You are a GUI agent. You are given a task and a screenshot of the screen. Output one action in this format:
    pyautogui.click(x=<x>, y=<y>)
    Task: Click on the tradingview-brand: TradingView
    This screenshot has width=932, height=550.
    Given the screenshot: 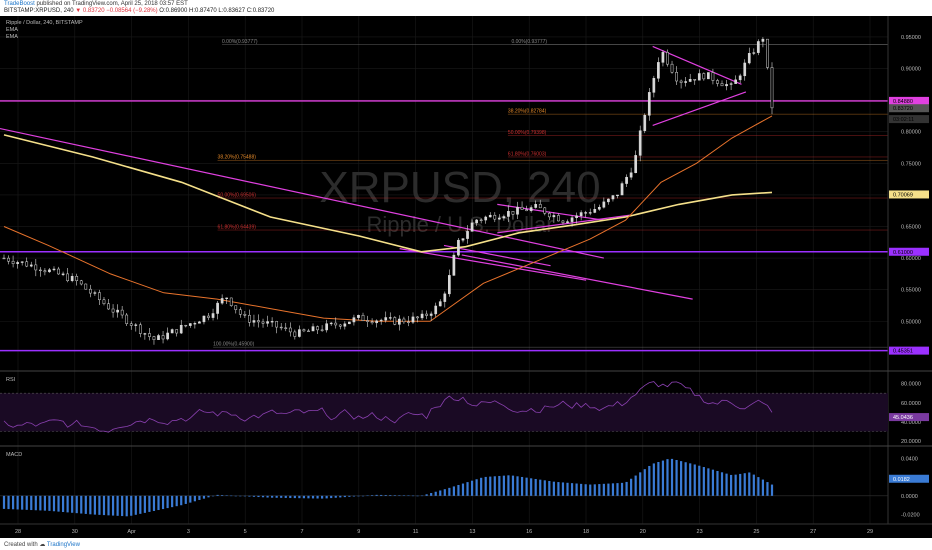 What is the action you would take?
    pyautogui.click(x=63, y=545)
    